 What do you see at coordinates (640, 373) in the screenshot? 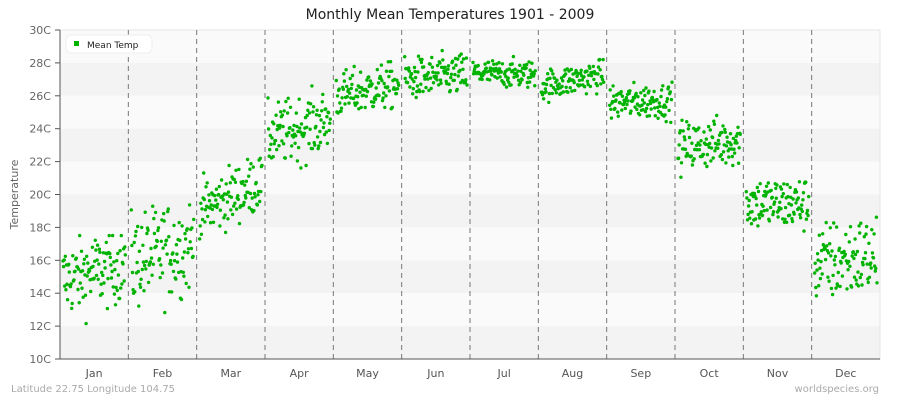
I see `x-tick-label: Sep` at bounding box center [640, 373].